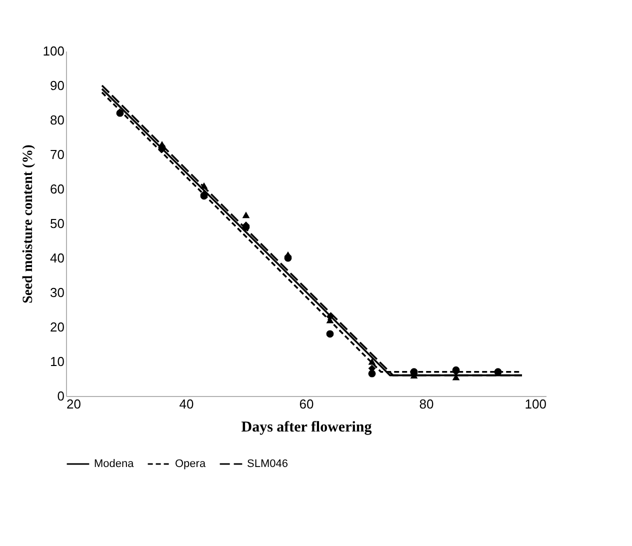 The height and width of the screenshot is (546, 632). Describe the element at coordinates (53, 51) in the screenshot. I see `y-tick-label: 100` at that location.